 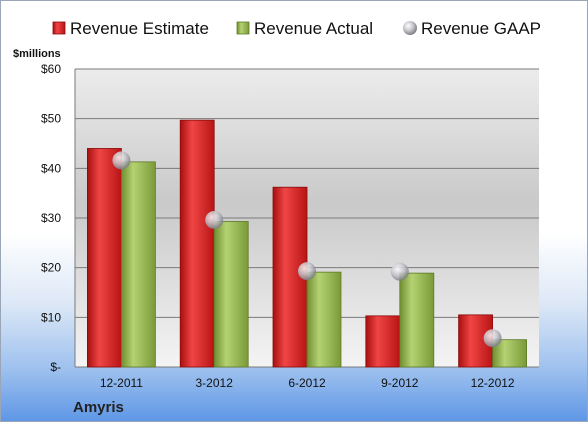 I want to click on y-tick-label: $60, so click(x=51, y=69).